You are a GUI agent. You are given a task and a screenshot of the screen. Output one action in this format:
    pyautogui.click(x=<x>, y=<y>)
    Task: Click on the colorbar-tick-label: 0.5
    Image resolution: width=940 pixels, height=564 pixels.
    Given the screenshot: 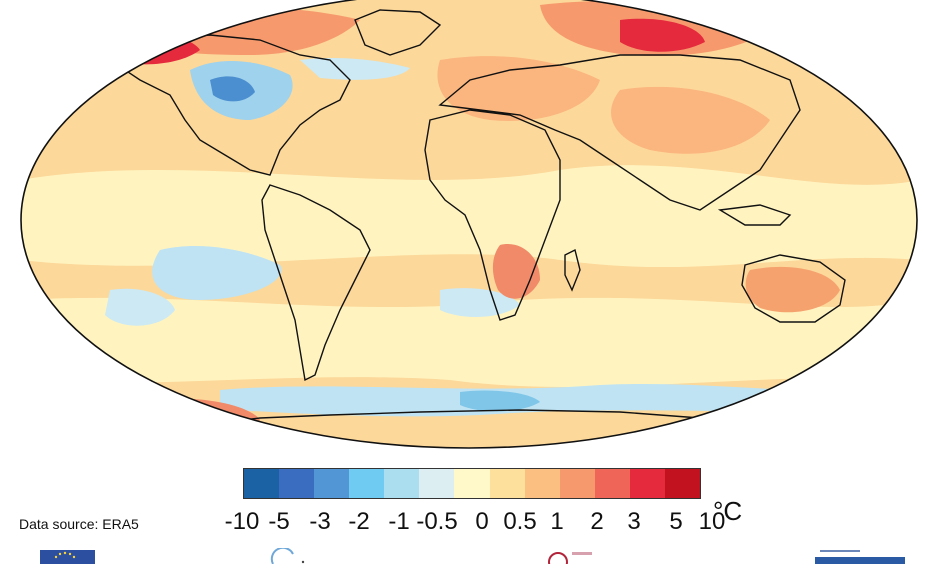 What is the action you would take?
    pyautogui.click(x=520, y=521)
    